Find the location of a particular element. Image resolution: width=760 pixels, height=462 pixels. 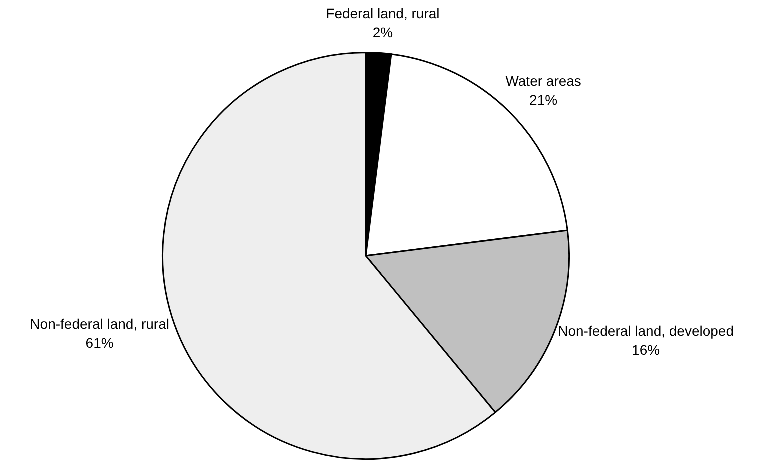

slice-label: Non-federal land, rural is located at coordinates (100, 324).